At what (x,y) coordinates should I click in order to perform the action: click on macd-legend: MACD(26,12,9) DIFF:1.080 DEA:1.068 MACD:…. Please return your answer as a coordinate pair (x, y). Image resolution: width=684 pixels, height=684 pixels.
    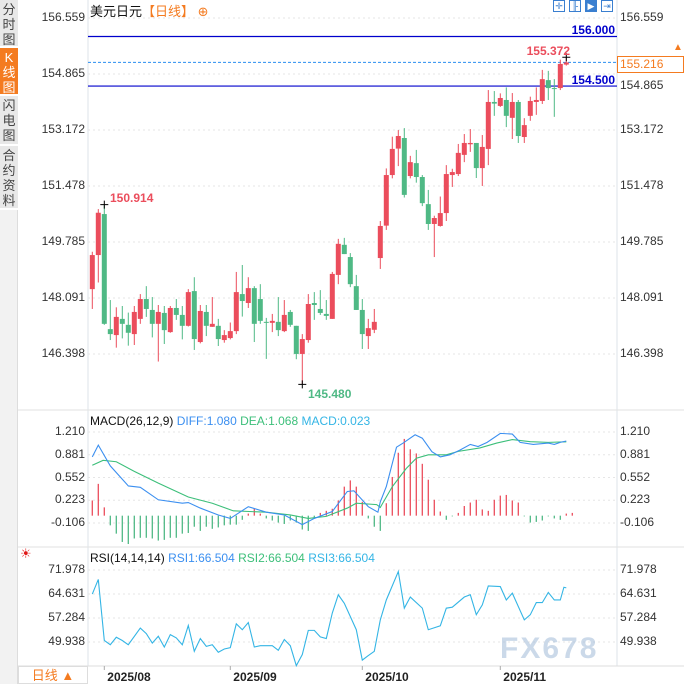
    Looking at the image, I should click on (230, 421).